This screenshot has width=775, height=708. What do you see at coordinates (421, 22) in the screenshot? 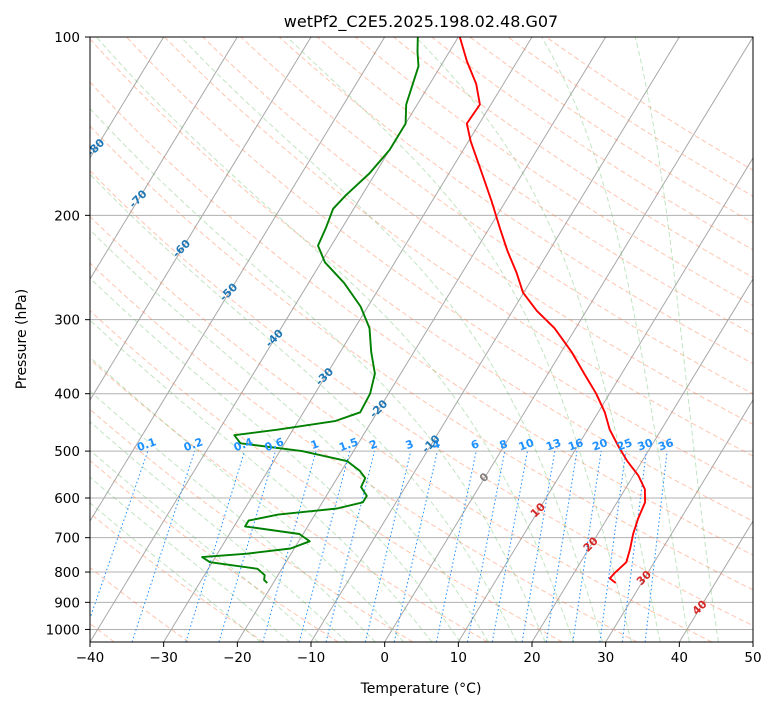
I see `chart-title: wetPf2_C2E5.2025.198.02.48.G07` at bounding box center [421, 22].